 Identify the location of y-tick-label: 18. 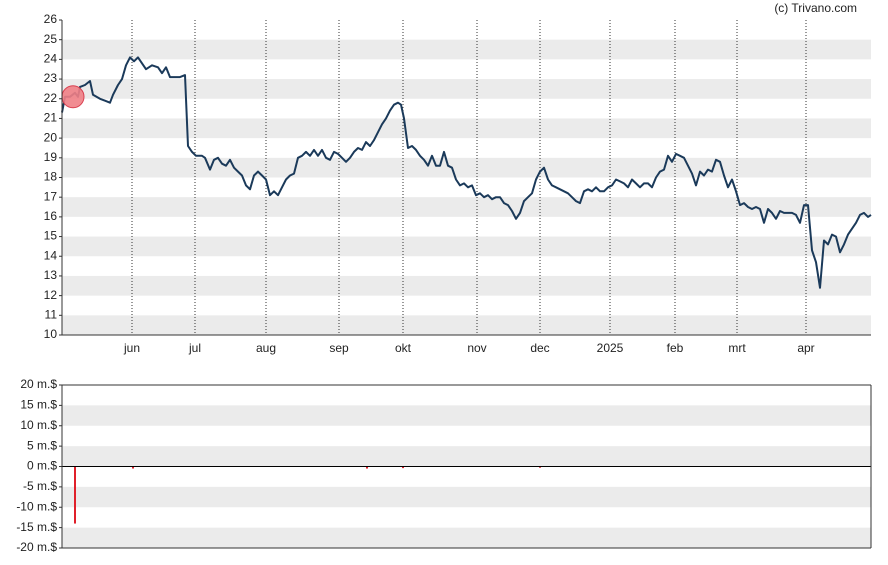
(51, 177).